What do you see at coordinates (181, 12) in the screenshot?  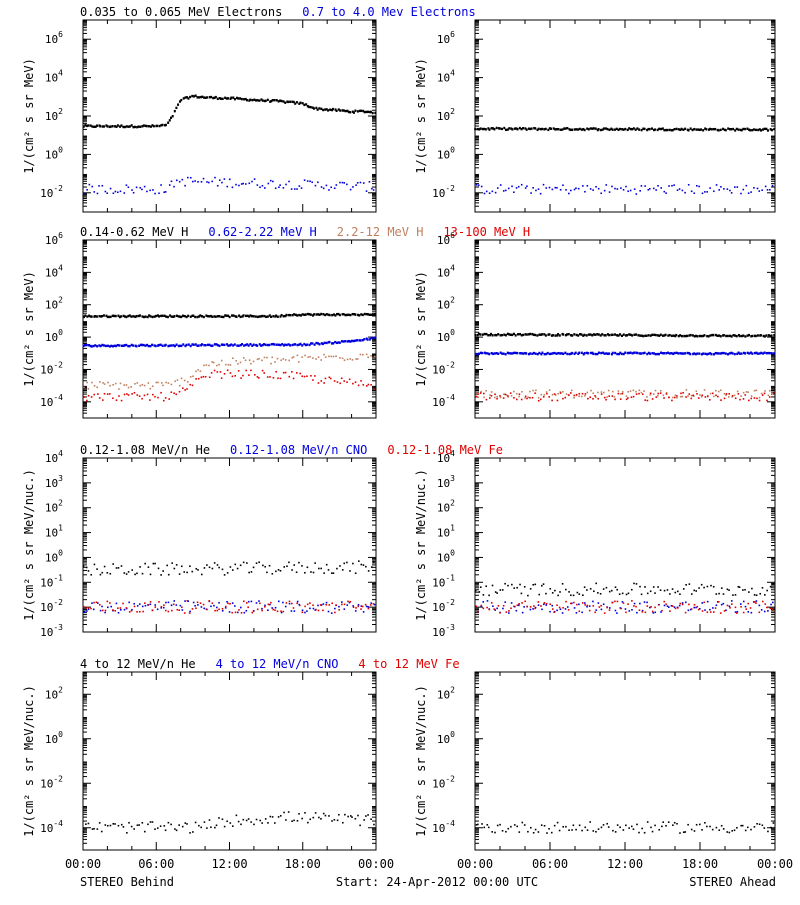 I see `legend-entry-0-0: 0.035 to 0.065 MeV Electrons` at bounding box center [181, 12].